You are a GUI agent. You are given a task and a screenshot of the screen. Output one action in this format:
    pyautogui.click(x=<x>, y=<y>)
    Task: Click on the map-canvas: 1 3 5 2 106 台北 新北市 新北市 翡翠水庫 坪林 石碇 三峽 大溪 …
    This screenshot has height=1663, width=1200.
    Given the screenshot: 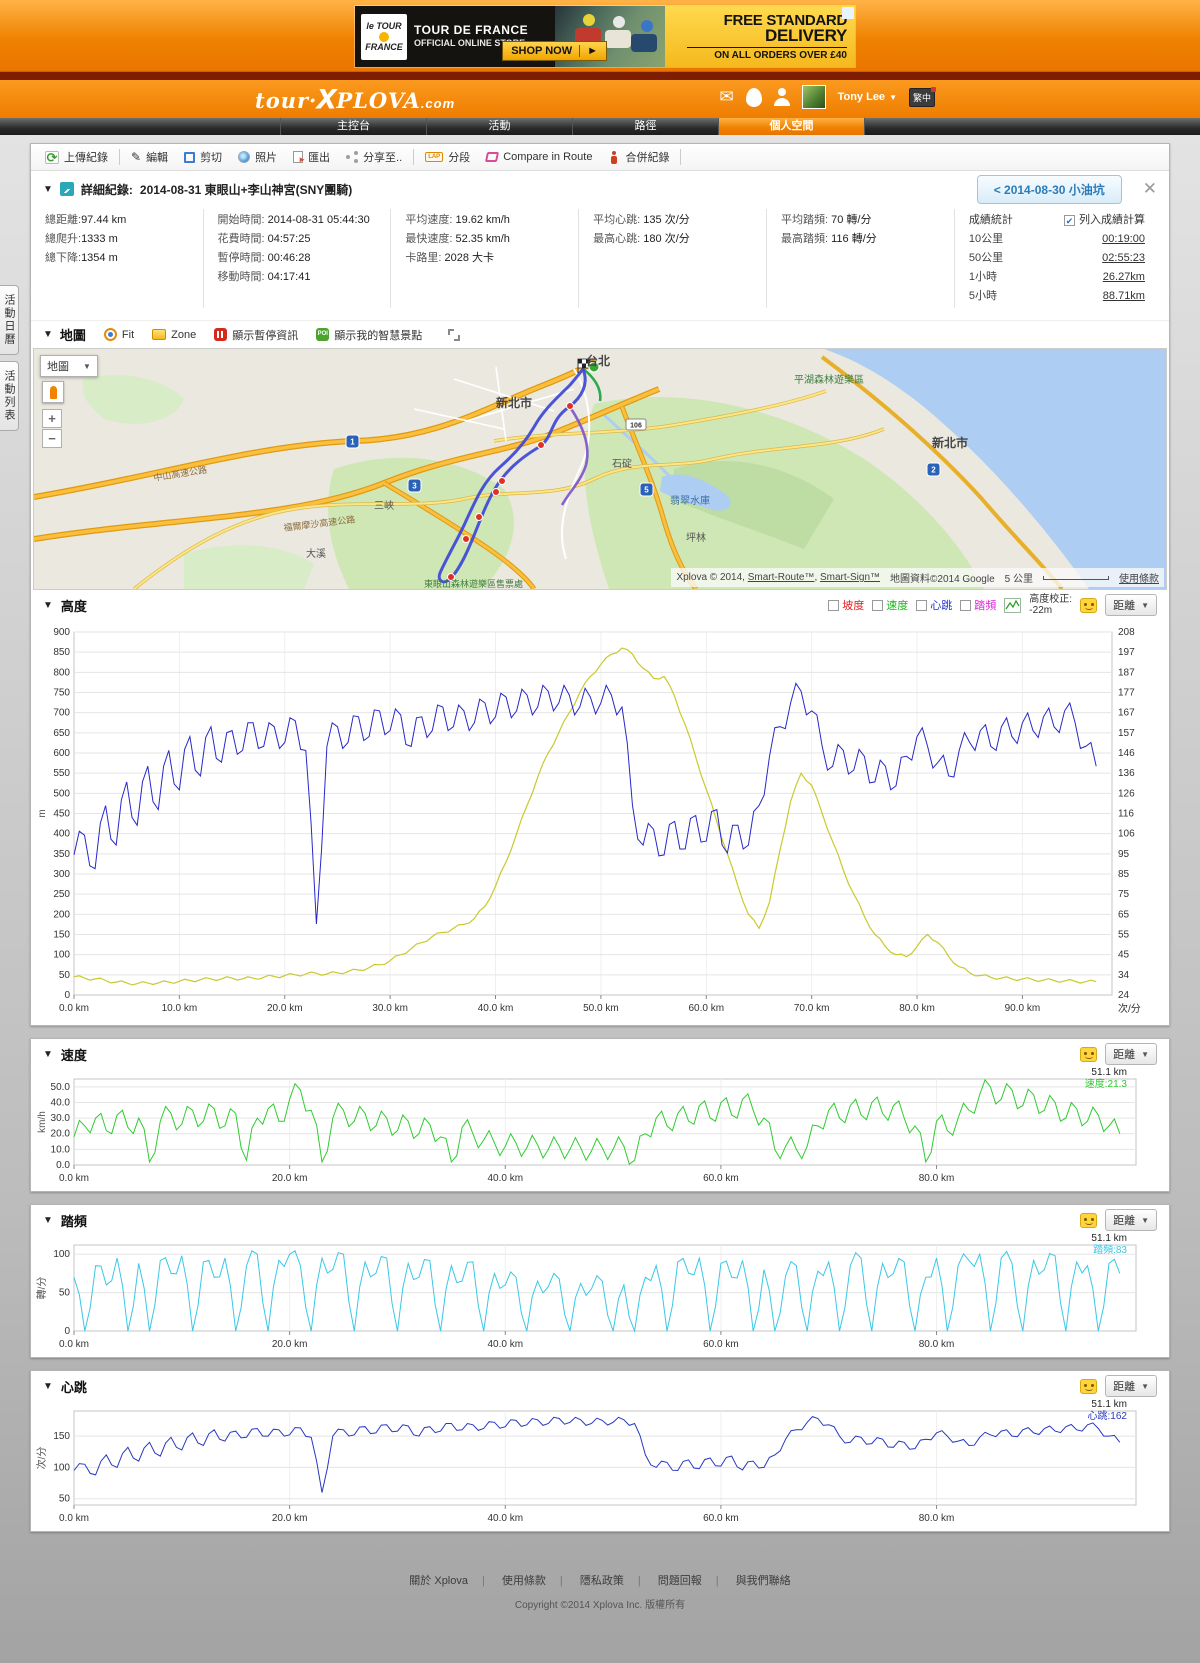 What is the action you would take?
    pyautogui.click(x=600, y=469)
    